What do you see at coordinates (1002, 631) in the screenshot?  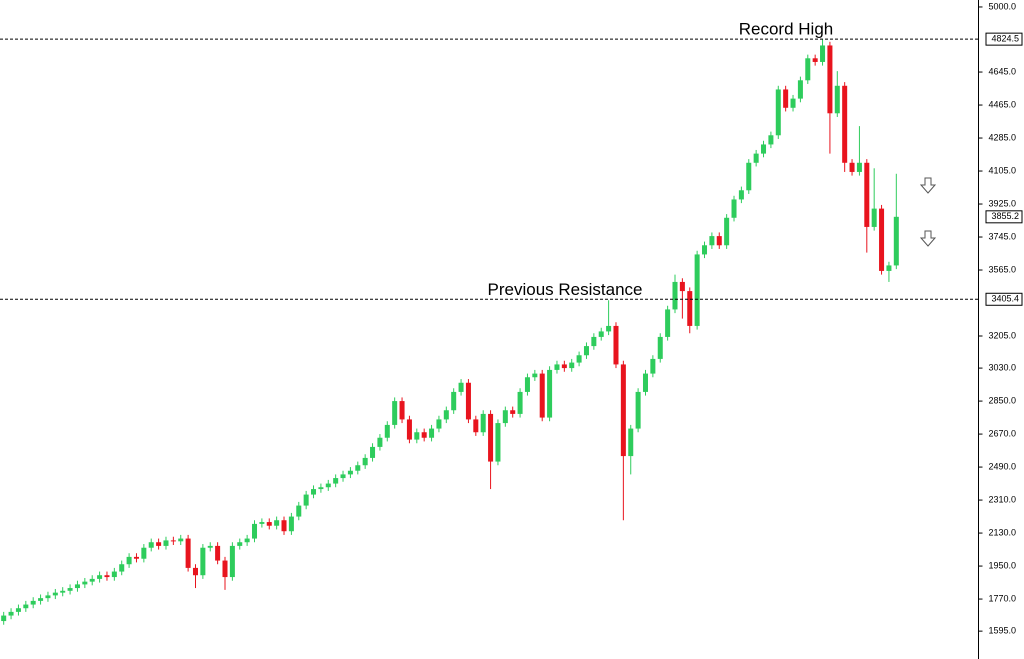 I see `y-tick-label: 1595.0` at bounding box center [1002, 631].